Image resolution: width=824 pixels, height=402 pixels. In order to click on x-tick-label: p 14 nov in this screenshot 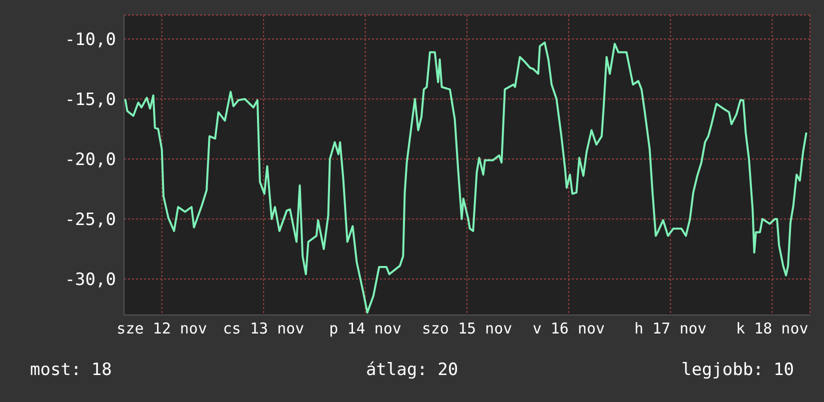, I will do `click(365, 329)`.